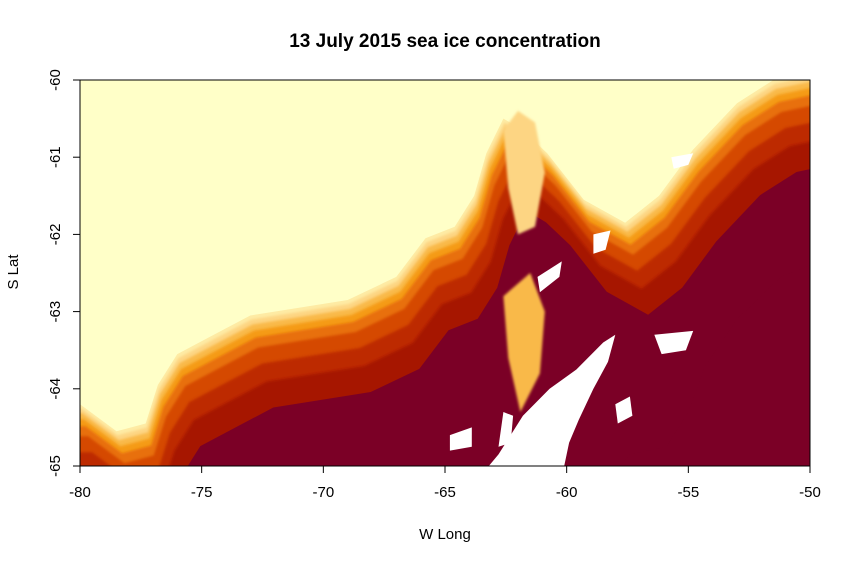  Describe the element at coordinates (810, 492) in the screenshot. I see `x-tick-label: -50` at that location.